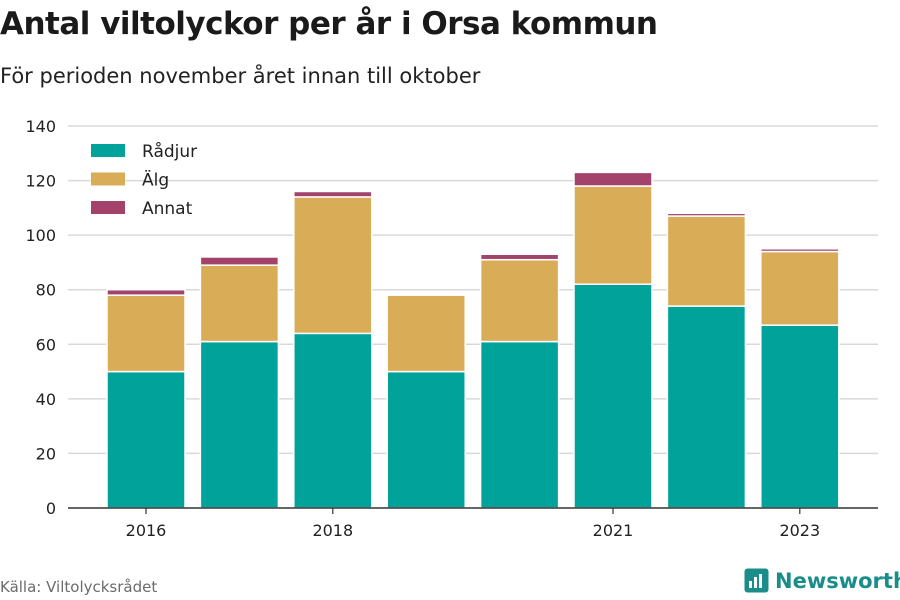  Describe the element at coordinates (329, 24) in the screenshot. I see `chart-title: Antal viltolyckor per år i Orsa kommun` at that location.